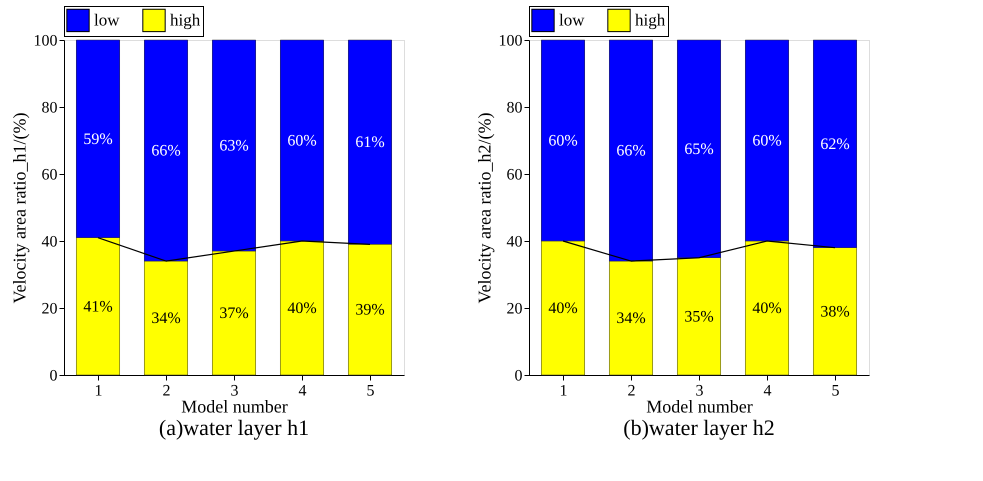  Describe the element at coordinates (98, 139) in the screenshot. I see `data-label: 59%` at that location.